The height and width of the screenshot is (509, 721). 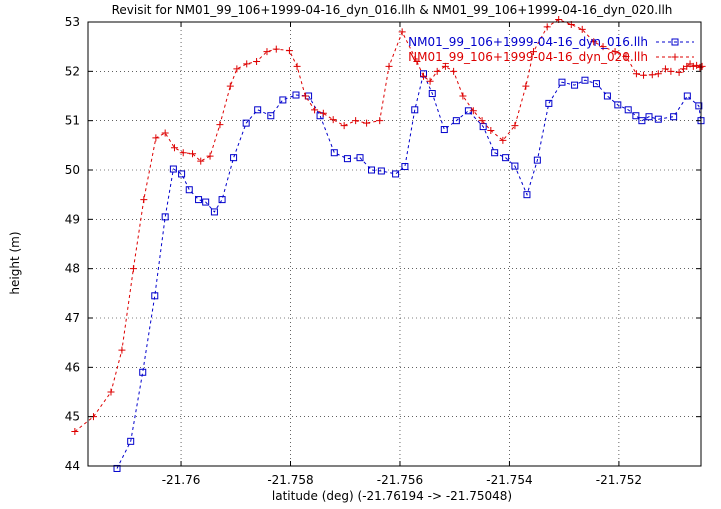 I want to click on y-tick-label: 51, so click(x=72, y=121).